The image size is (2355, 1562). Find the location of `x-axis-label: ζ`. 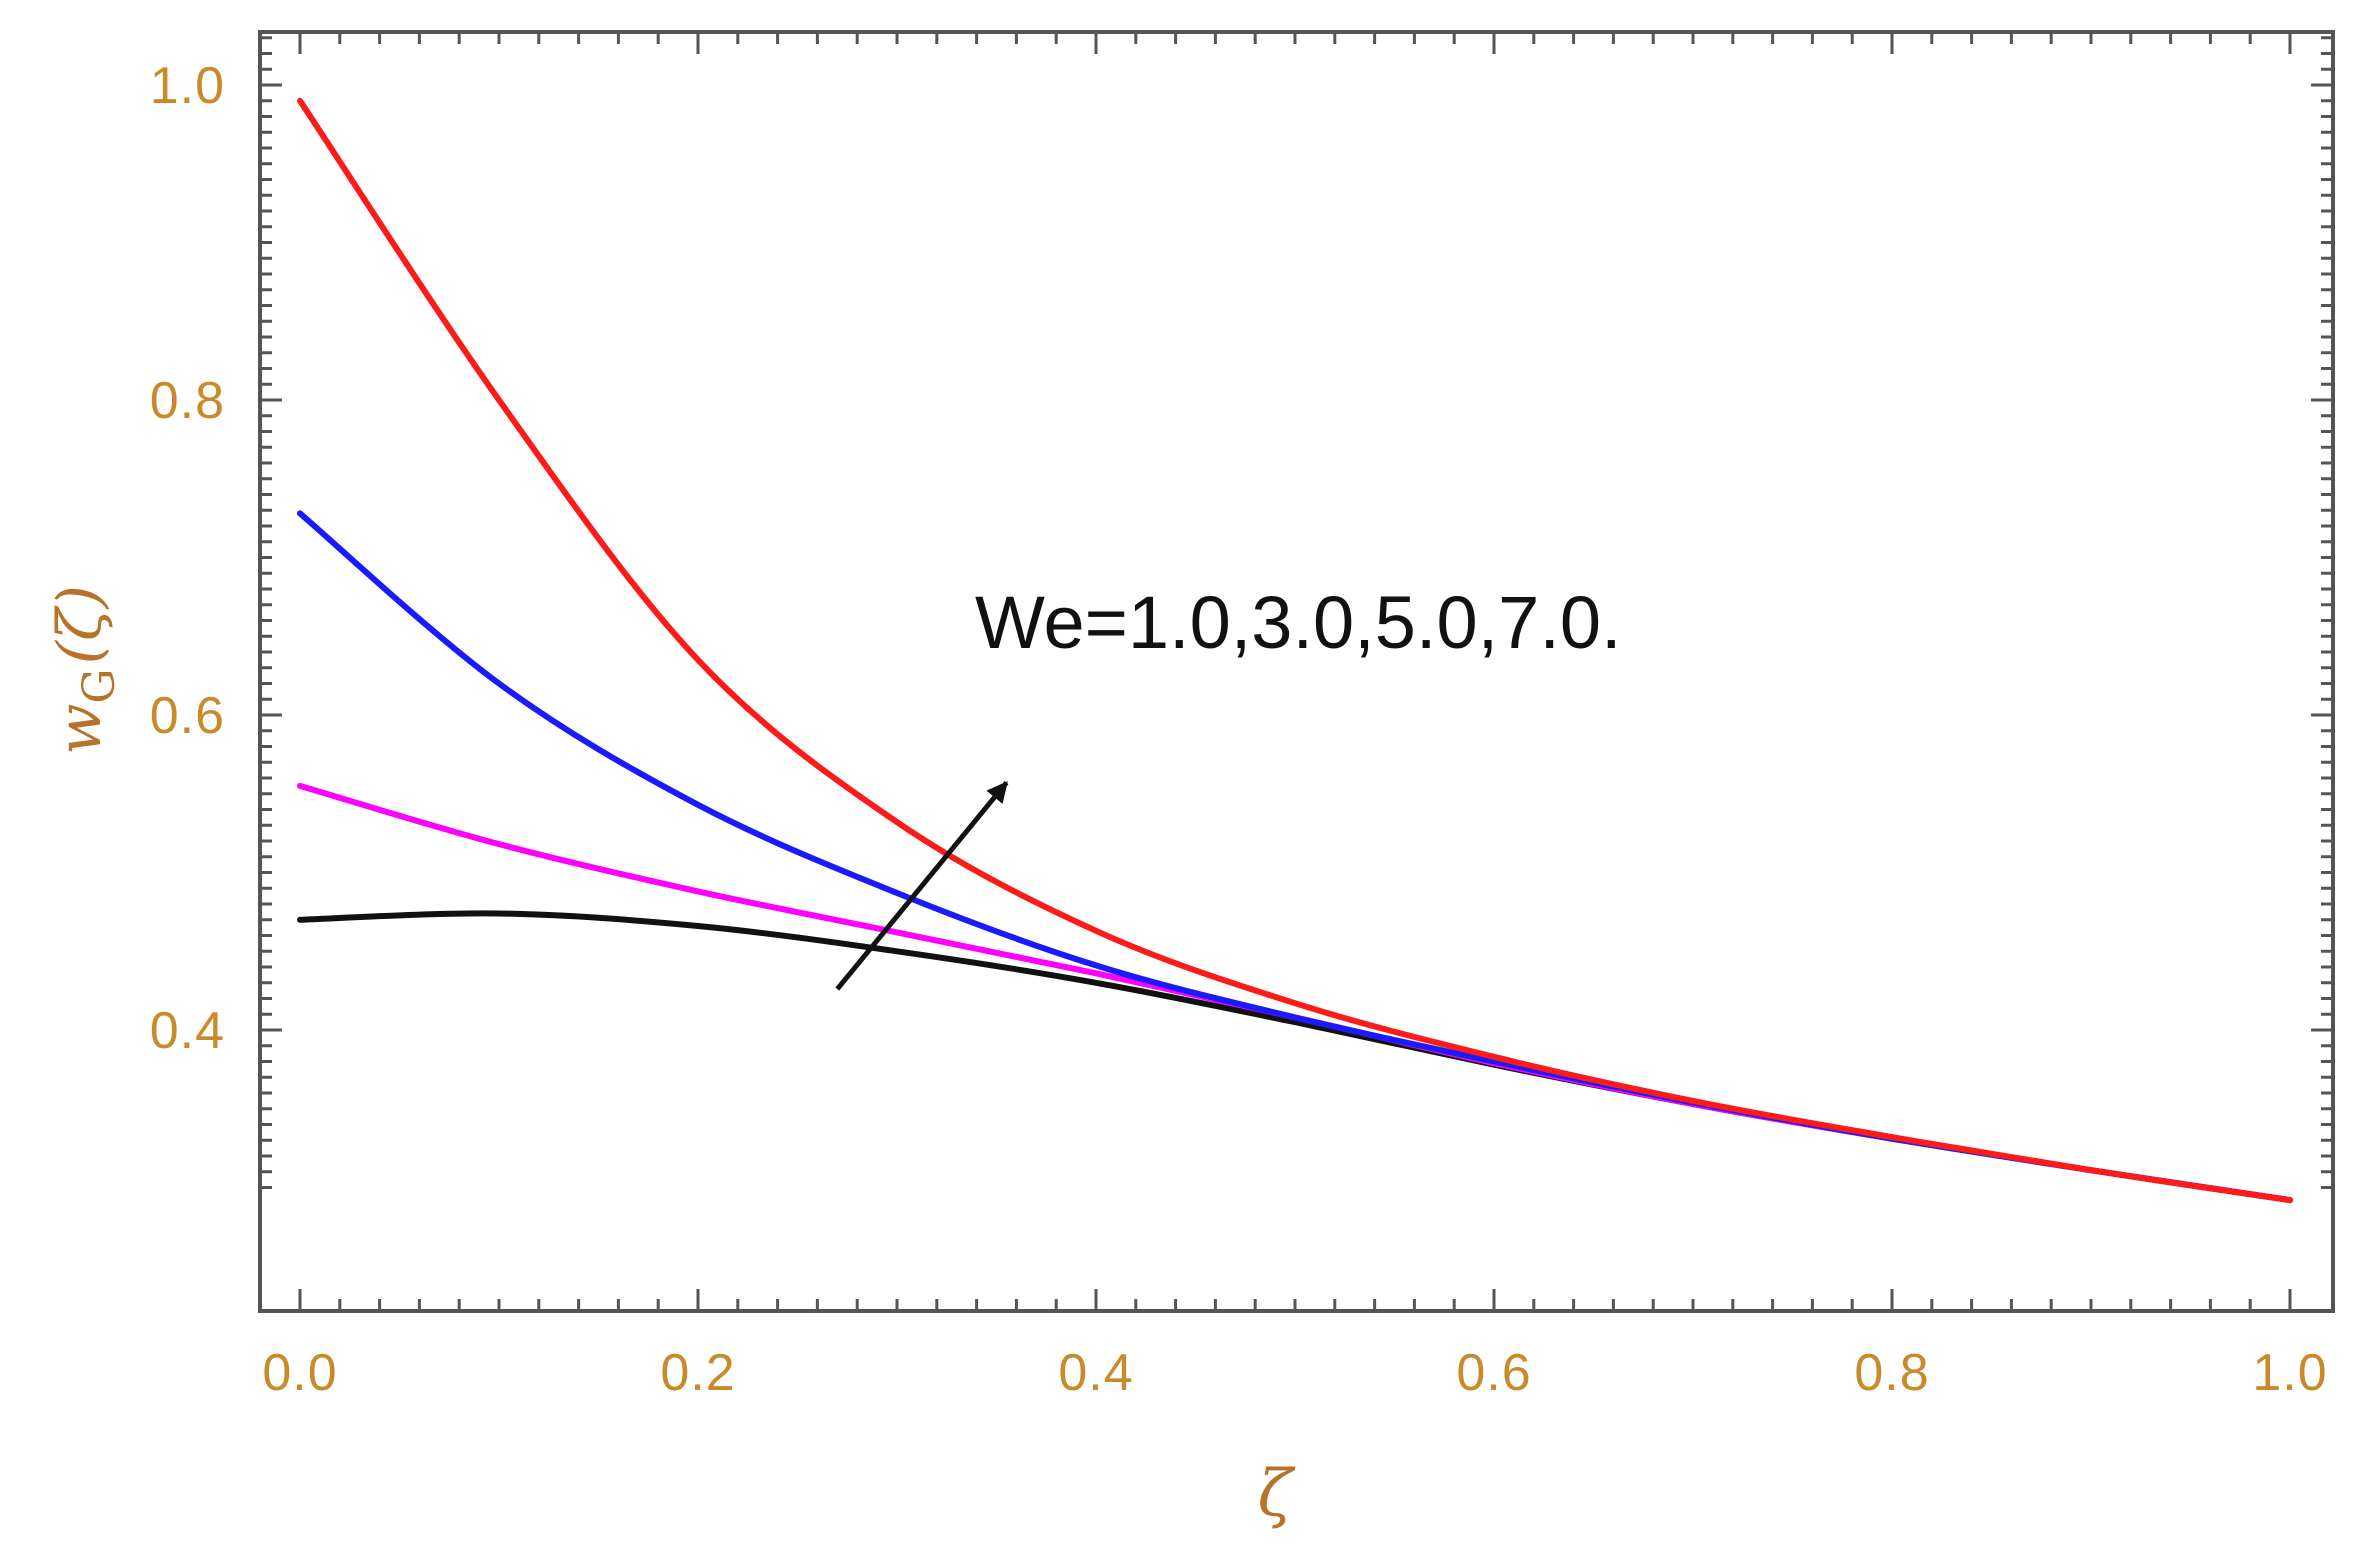

x-axis-label: ζ is located at coordinates (1277, 1494).